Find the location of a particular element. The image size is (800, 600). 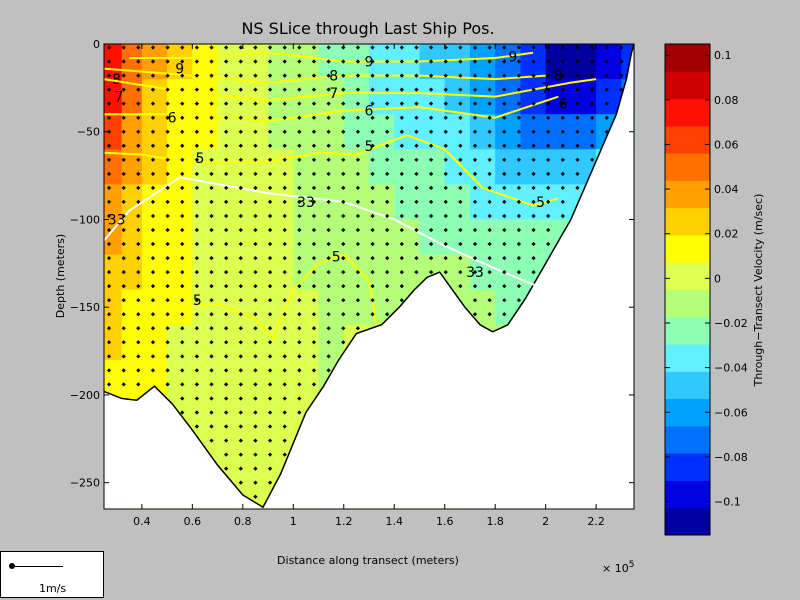

x-tick-label: 1.6 is located at coordinates (445, 521).